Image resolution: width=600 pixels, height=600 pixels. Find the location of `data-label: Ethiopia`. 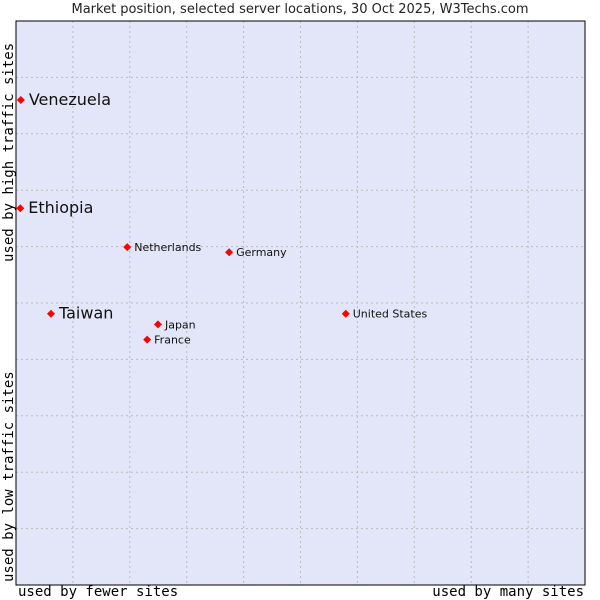

data-label: Ethiopia is located at coordinates (60, 207).